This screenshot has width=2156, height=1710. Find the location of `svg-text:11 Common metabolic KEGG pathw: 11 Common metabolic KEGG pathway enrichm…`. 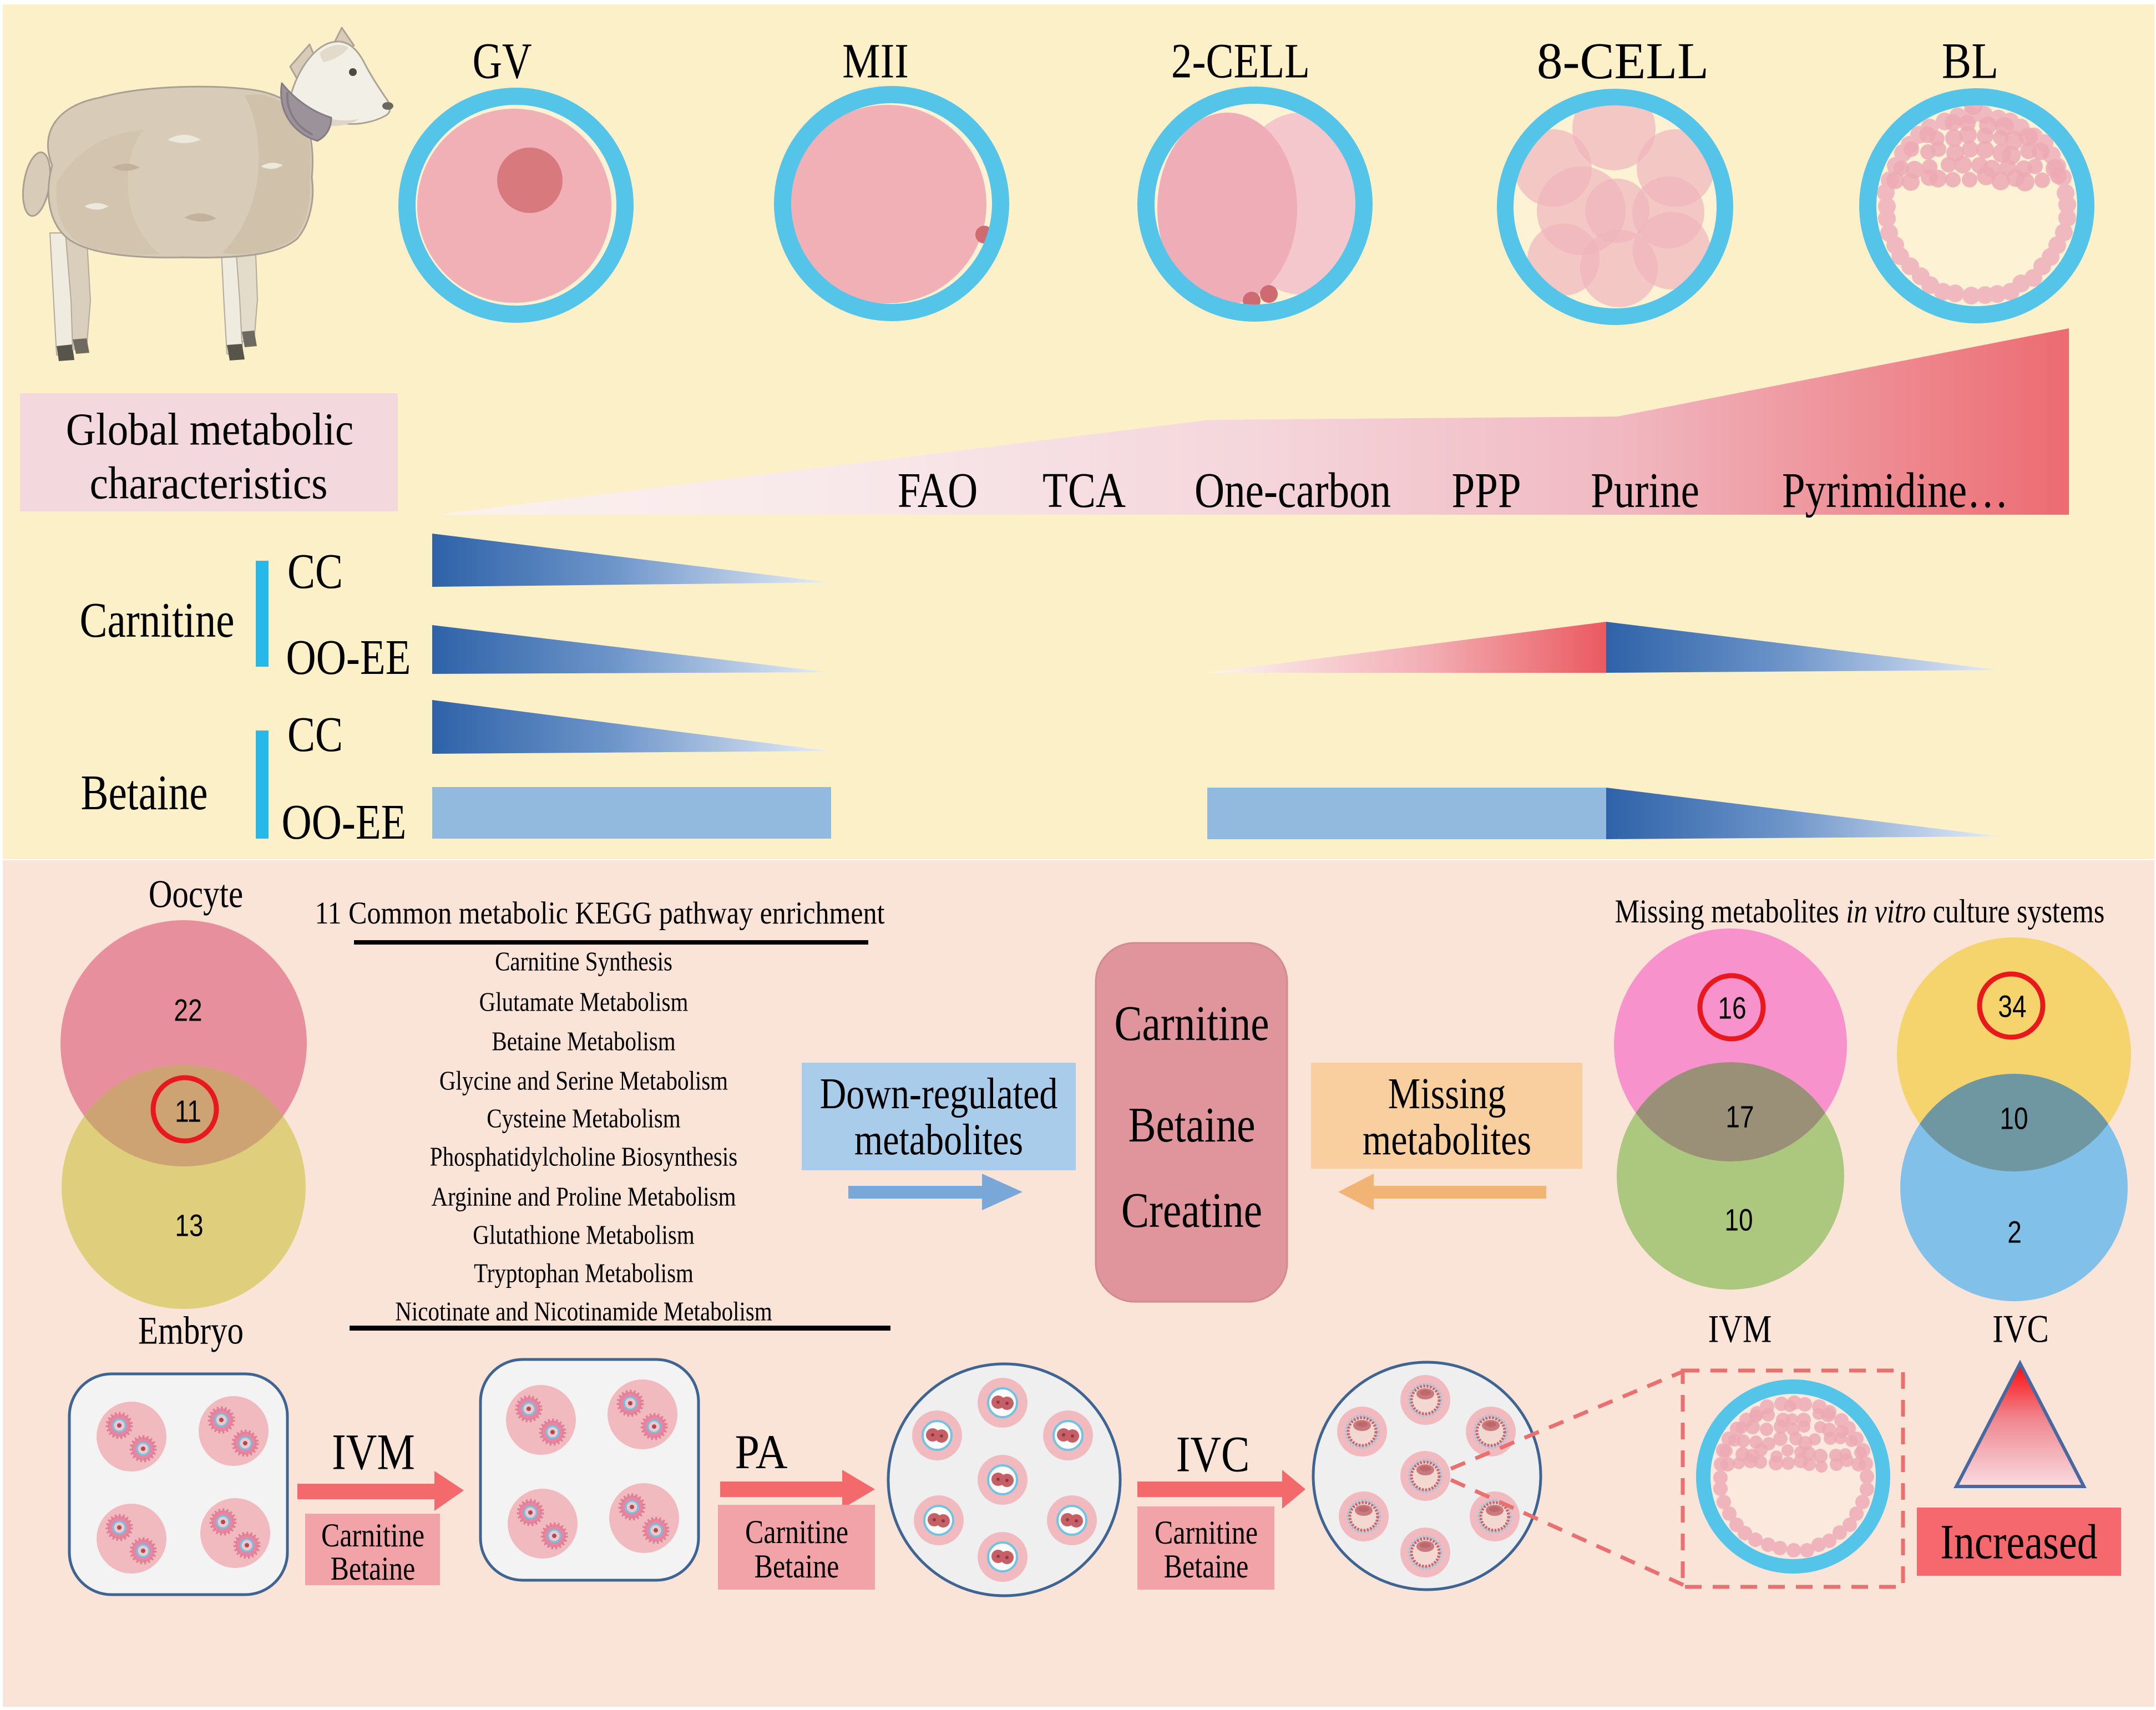

svg-text:11 Common metabolic KEGG pathw: 11 Common metabolic KEGG pathway enrichm… is located at coordinates (600, 913).